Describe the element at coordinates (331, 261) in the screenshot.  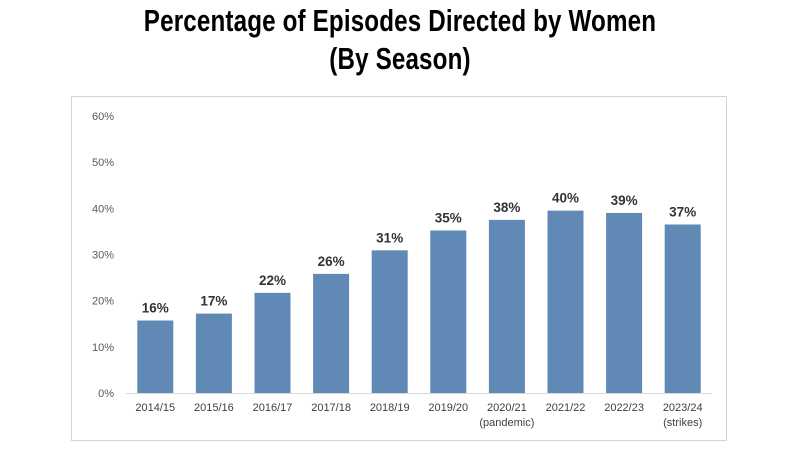
I see `data-label: 26%` at that location.